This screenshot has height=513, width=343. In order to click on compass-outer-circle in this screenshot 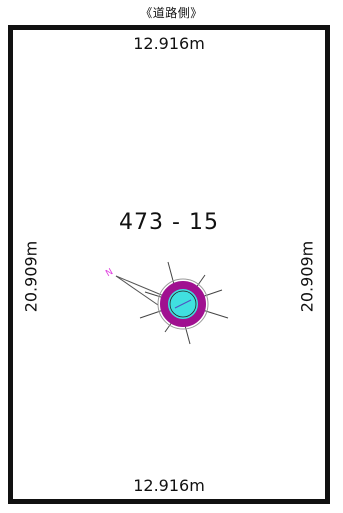, I will do `click(183, 304)`.